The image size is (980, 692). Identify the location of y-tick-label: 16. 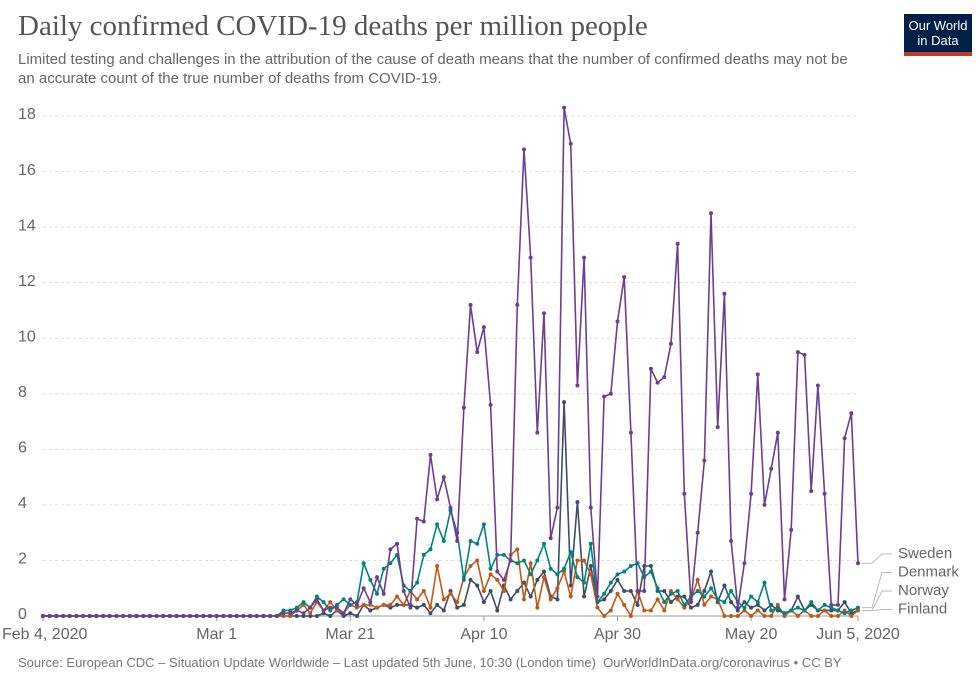
(27, 170).